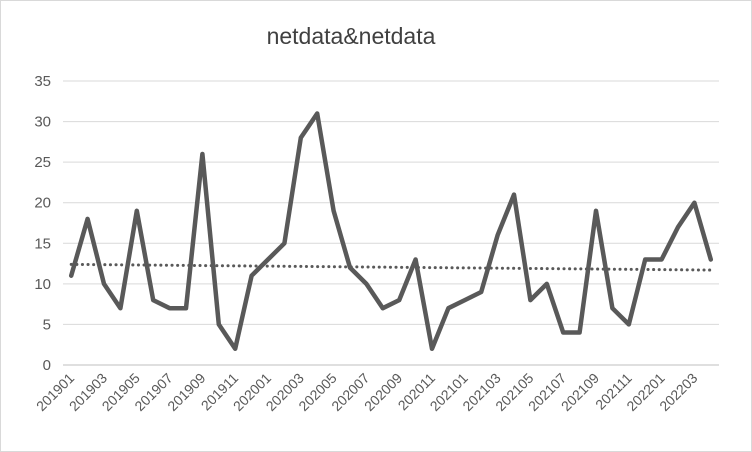  I want to click on y-tick-label: 30, so click(42, 122).